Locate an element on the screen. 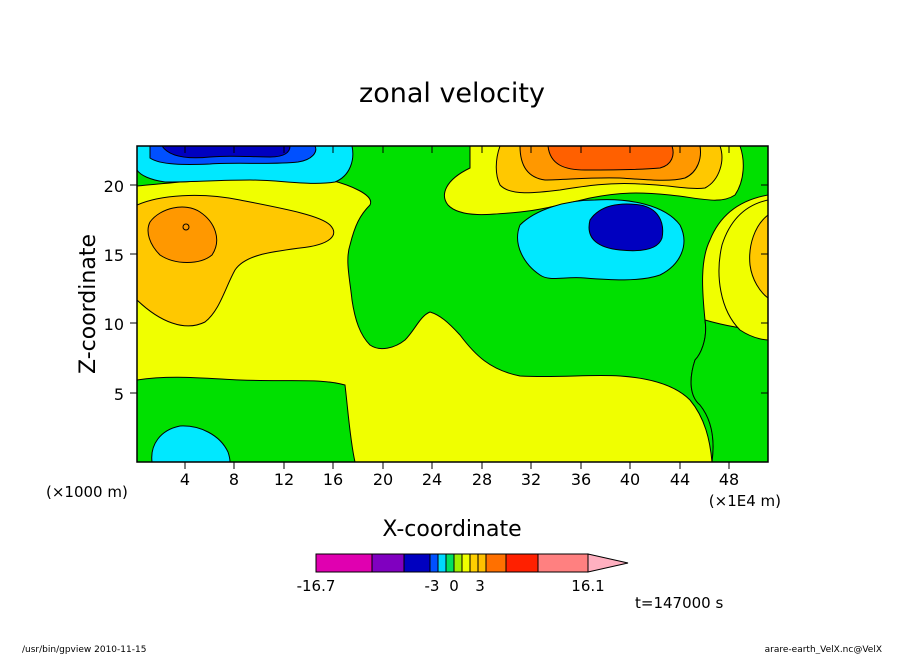 This screenshot has height=654, width=904. colorbar is located at coordinates (472, 563).